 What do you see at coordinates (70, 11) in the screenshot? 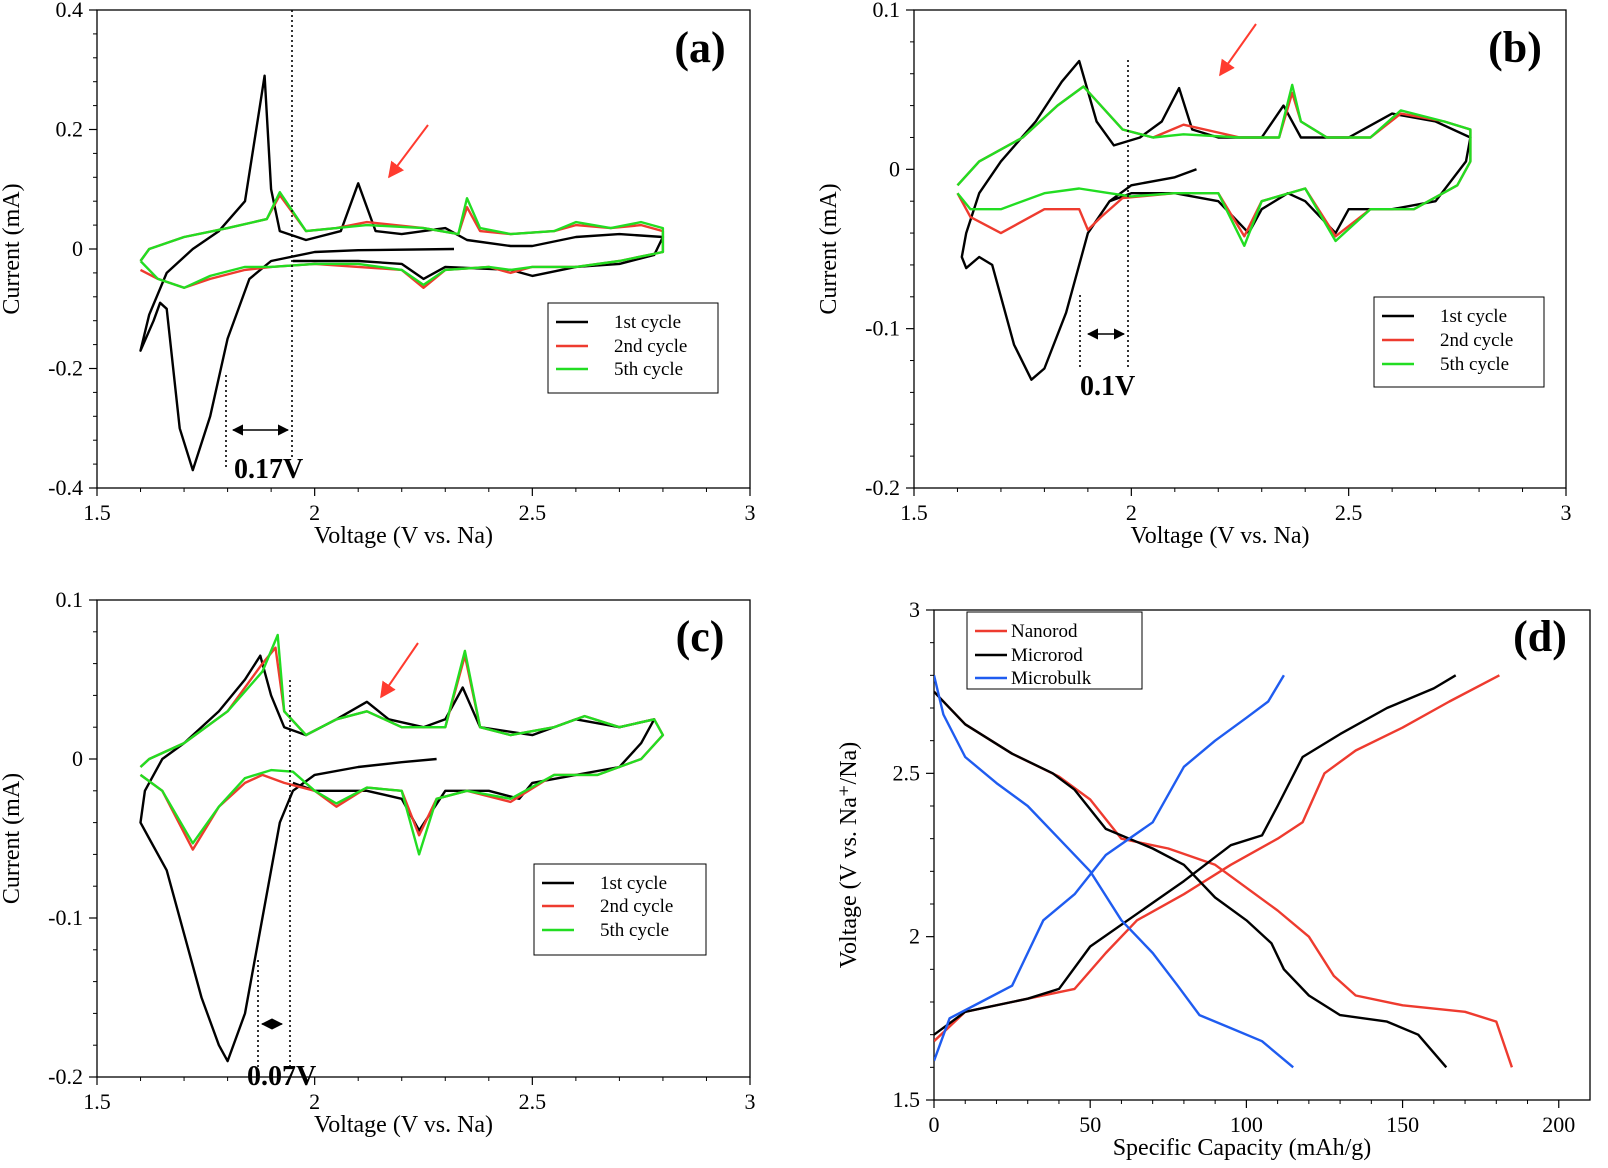
I see `y-tick-label: 0.4` at bounding box center [70, 11].